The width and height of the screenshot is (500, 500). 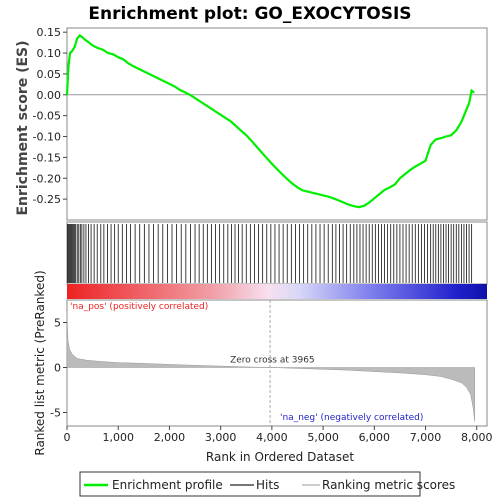 What do you see at coordinates (280, 457) in the screenshot?
I see `x-axis-label: Rank in Ordered Dataset` at bounding box center [280, 457].